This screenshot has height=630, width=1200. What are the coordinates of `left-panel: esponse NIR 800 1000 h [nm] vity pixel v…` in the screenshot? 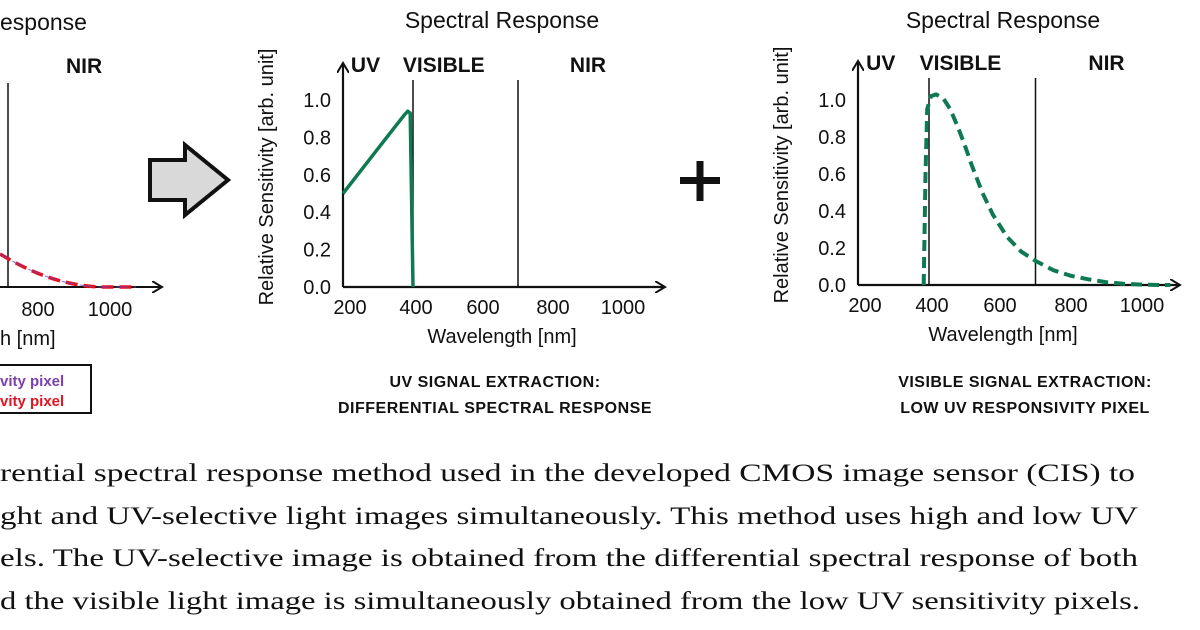 It's located at (81, 211).